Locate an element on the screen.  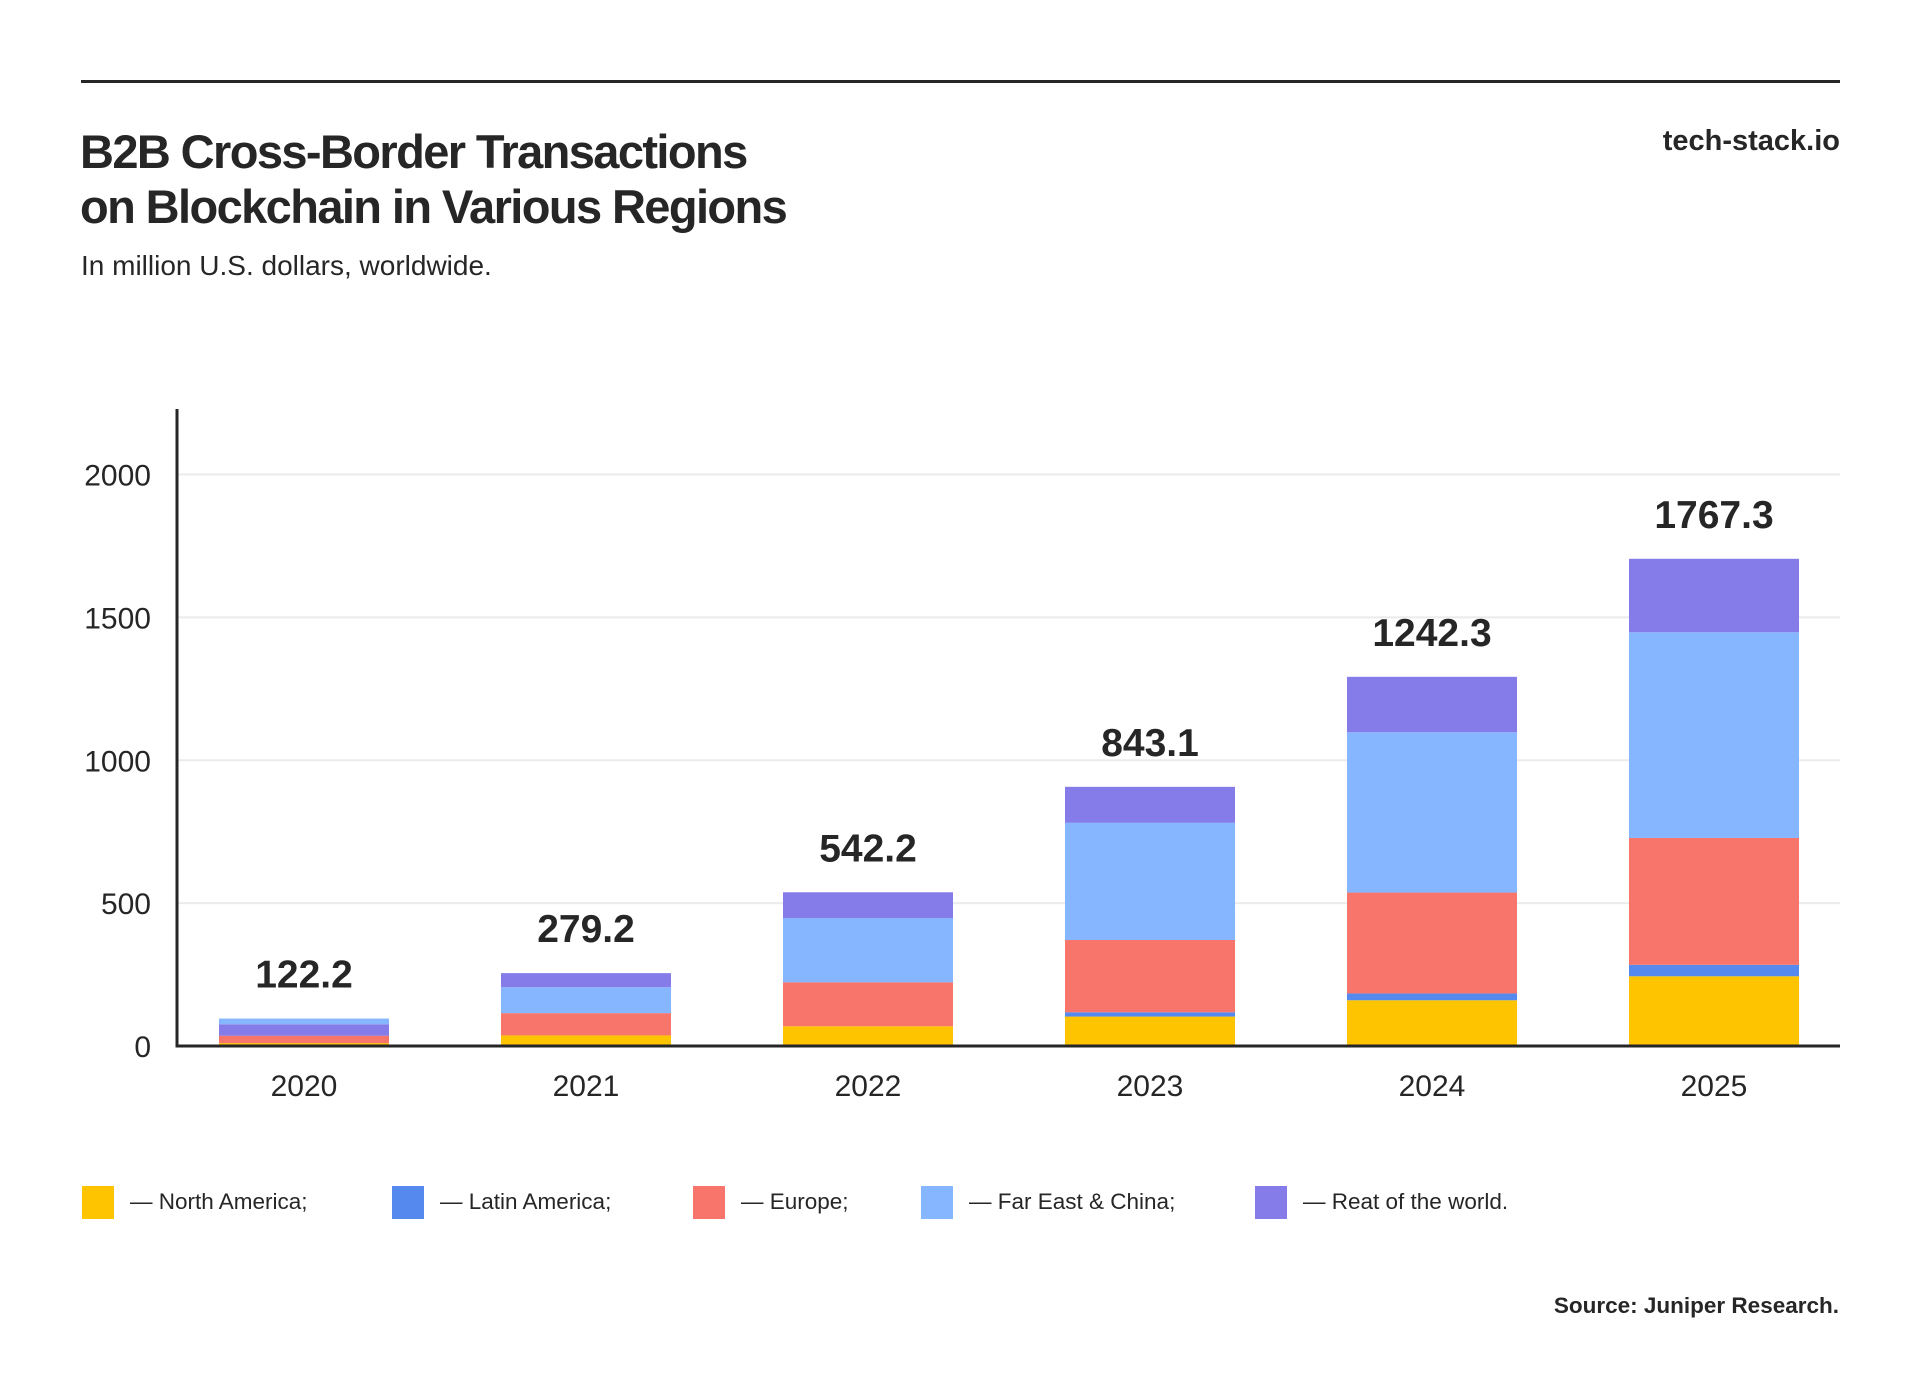
y-tick-label: 1000 is located at coordinates (117, 761).